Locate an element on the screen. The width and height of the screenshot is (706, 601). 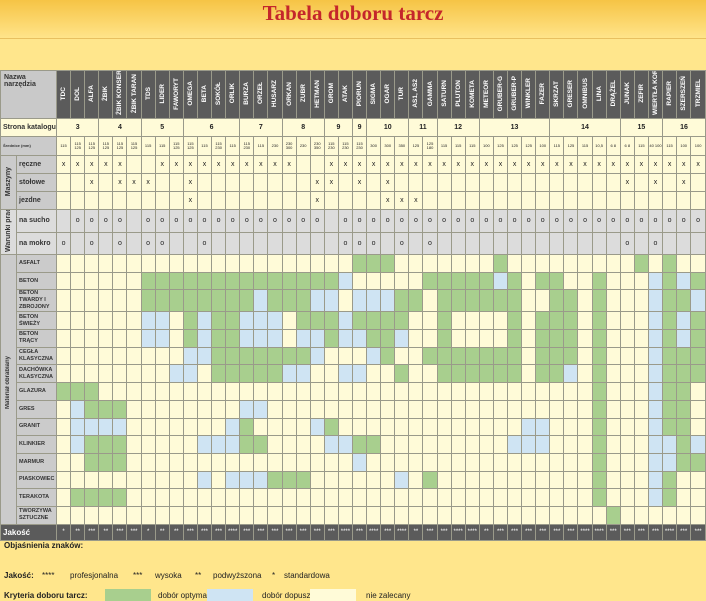
table-row: Strona katalogu 3 4 5 6 7 8 9 9 10 11 12 13 14 15 16 is located at coordinates (353, 127).